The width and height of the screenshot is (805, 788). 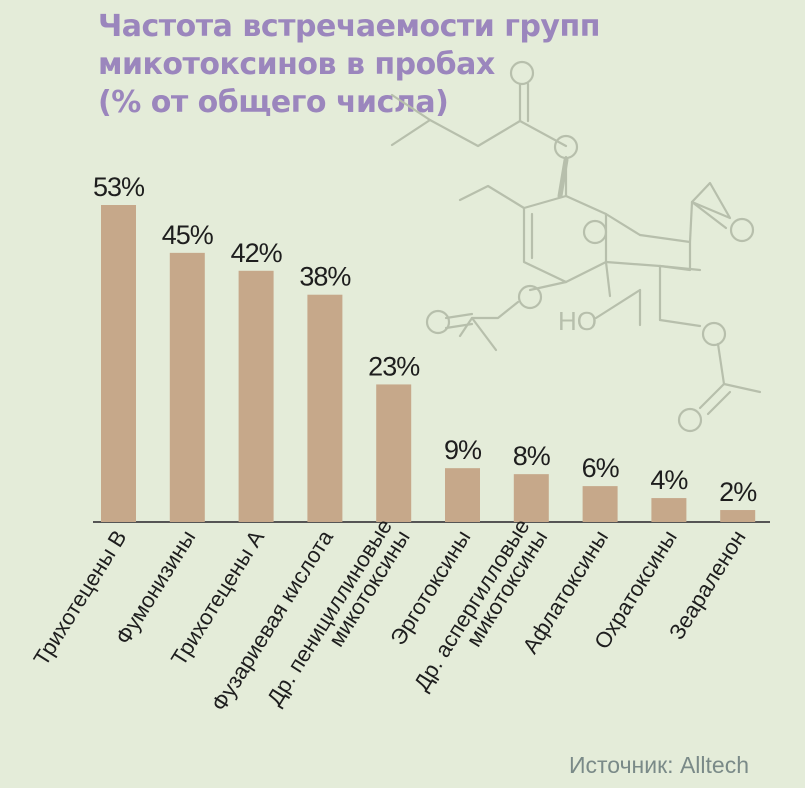 I want to click on value-label-1: 53%, so click(x=119, y=187).